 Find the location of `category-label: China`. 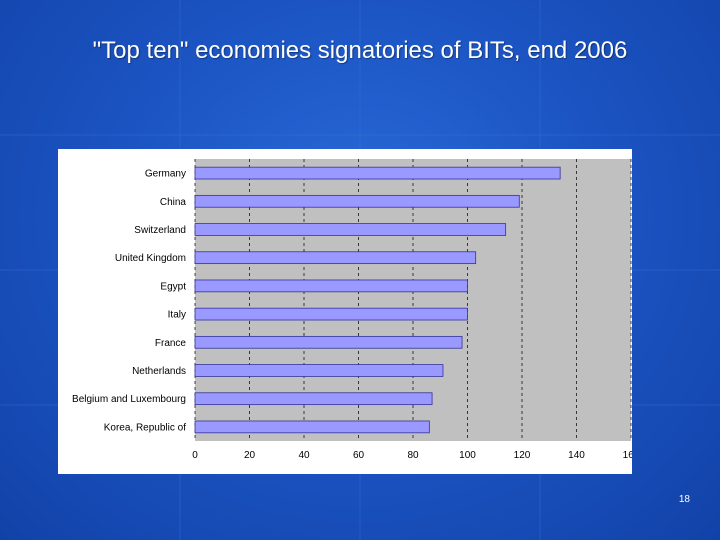

category-label: China is located at coordinates (173, 202).